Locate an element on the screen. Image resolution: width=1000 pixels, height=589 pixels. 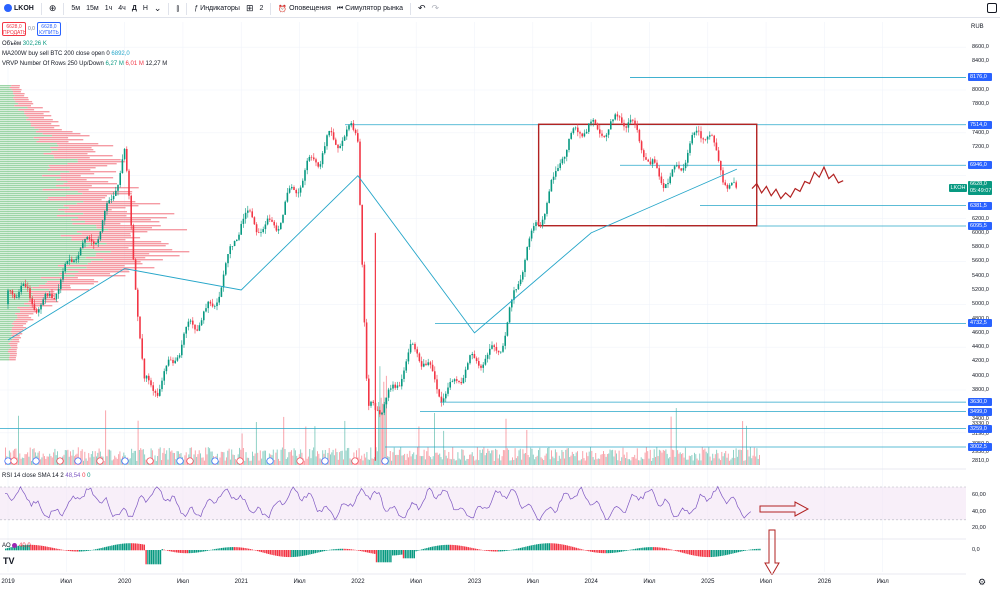
interval-15m: 15м is located at coordinates (92, 8).